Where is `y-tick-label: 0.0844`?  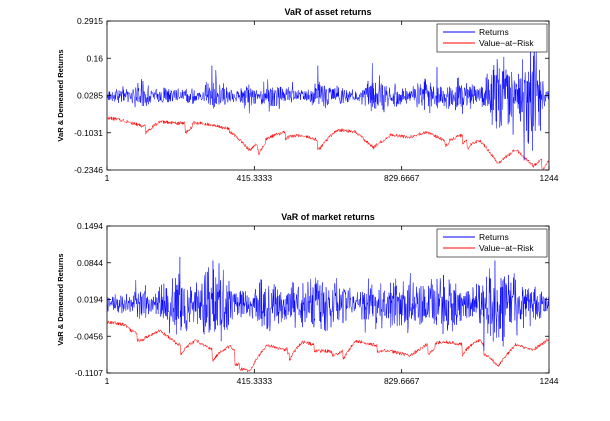 y-tick-label: 0.0844 is located at coordinates (90, 263).